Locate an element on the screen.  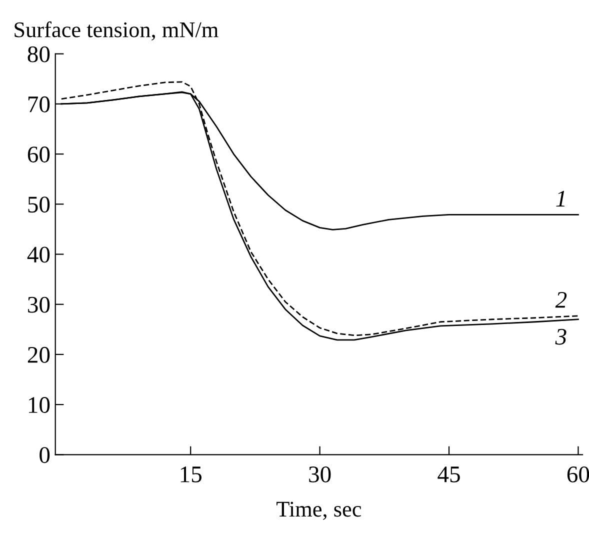
y-tick-label: 40 is located at coordinates (38, 254).